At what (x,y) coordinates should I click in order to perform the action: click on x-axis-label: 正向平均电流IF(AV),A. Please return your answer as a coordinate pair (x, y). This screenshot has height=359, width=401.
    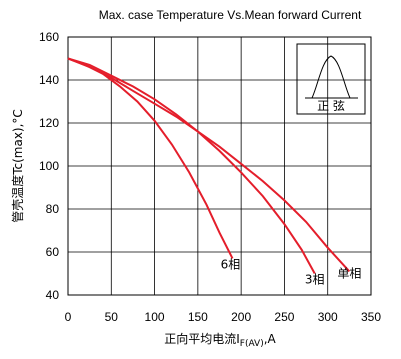
    Looking at the image, I should click on (220, 340).